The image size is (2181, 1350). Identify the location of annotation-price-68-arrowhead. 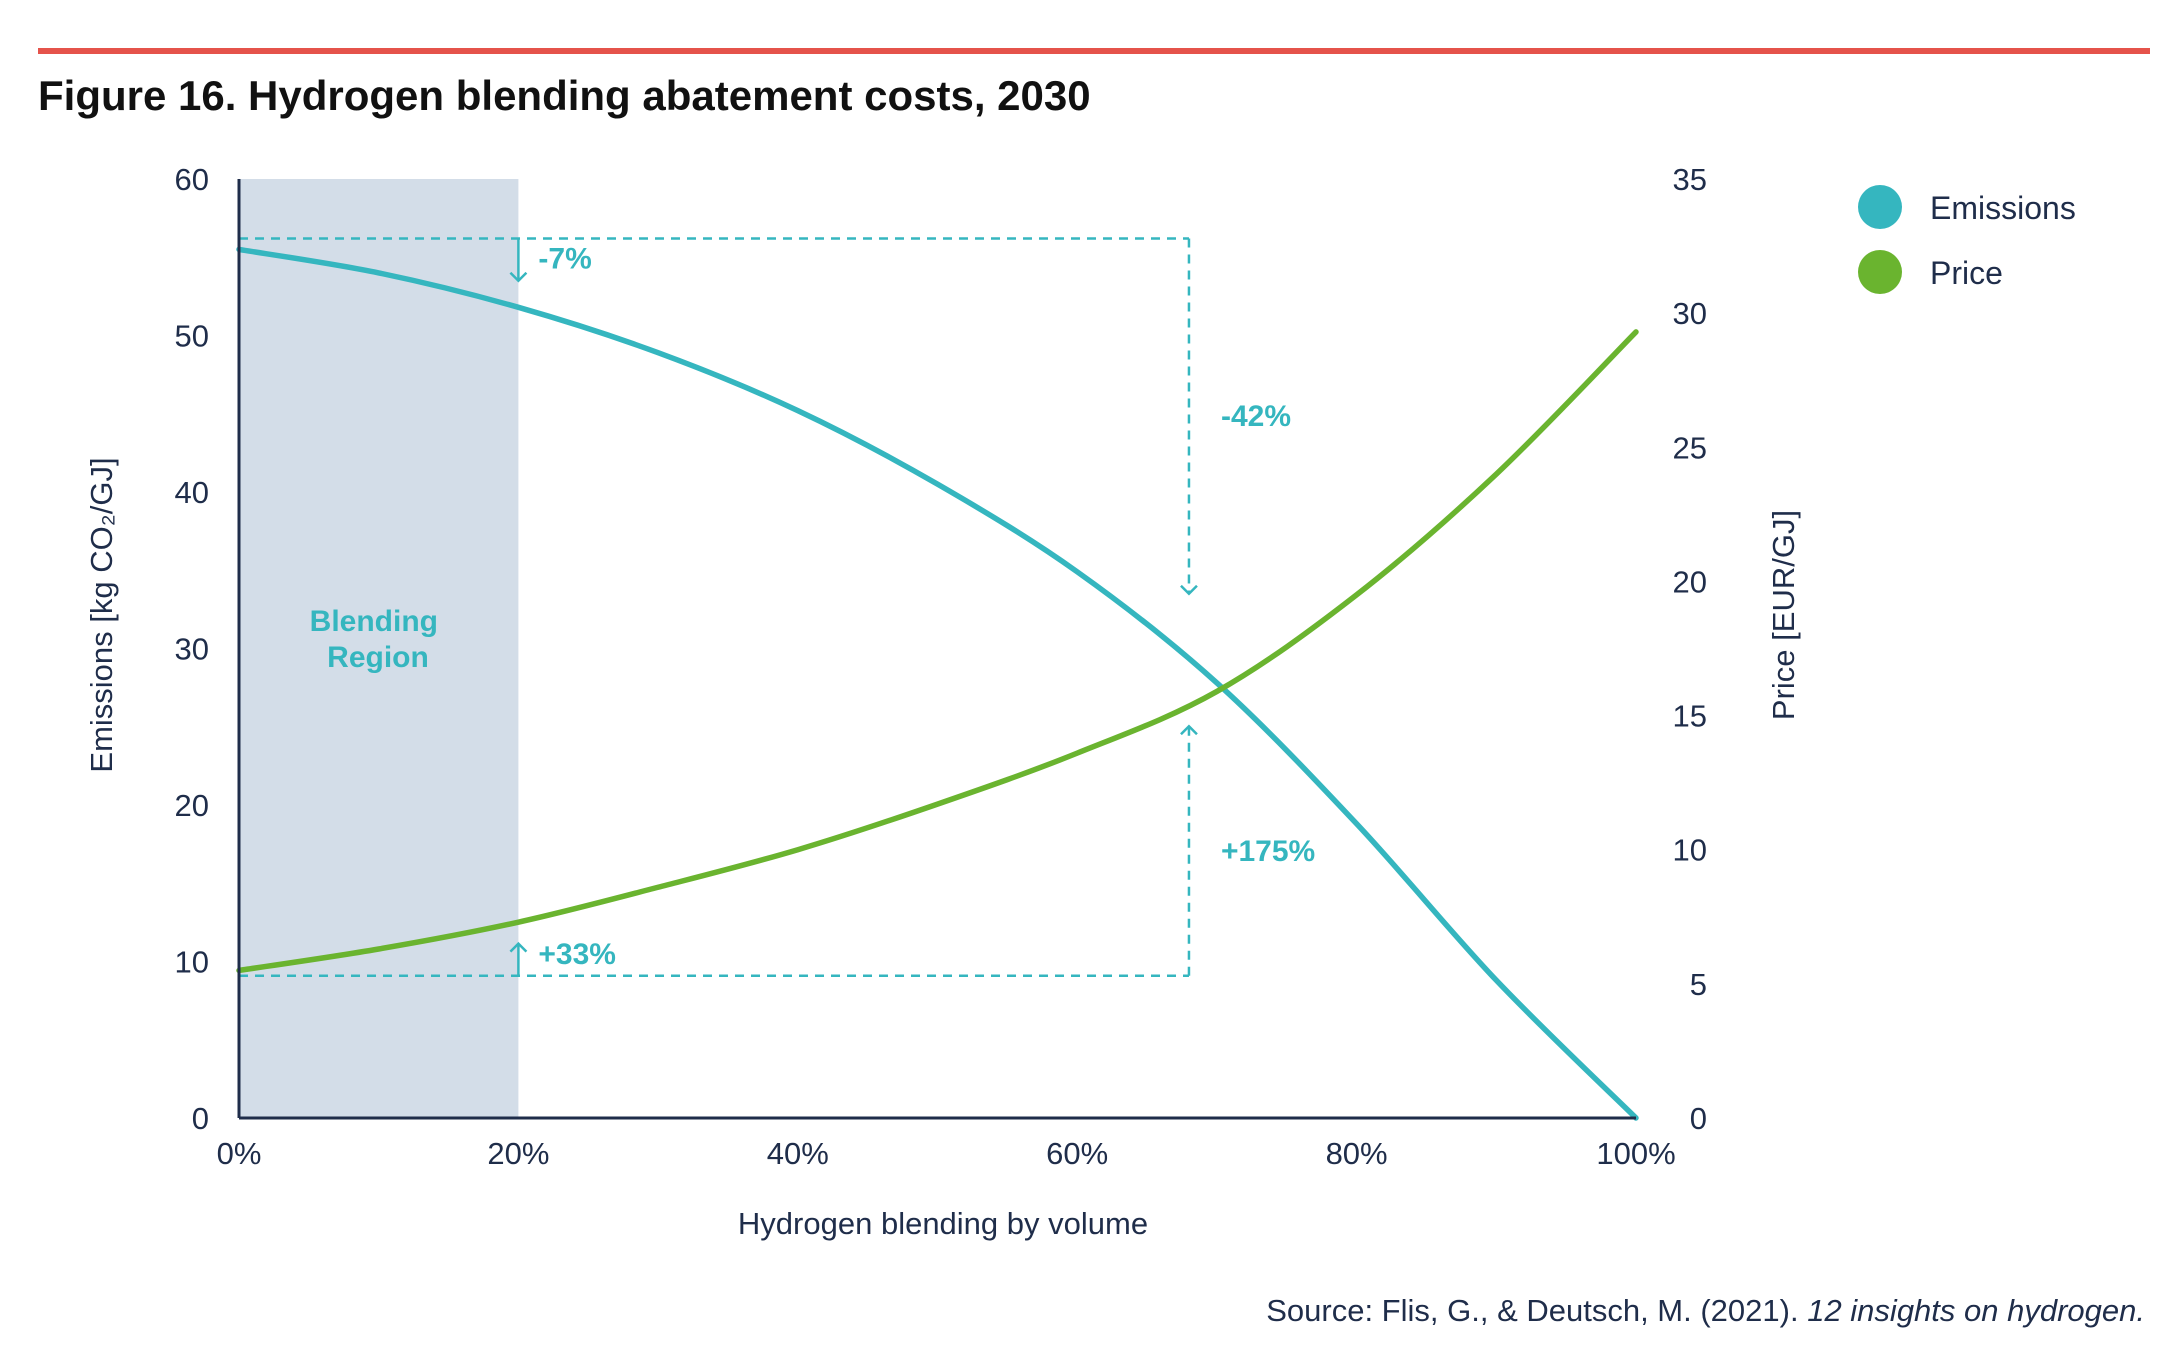
(1189, 730).